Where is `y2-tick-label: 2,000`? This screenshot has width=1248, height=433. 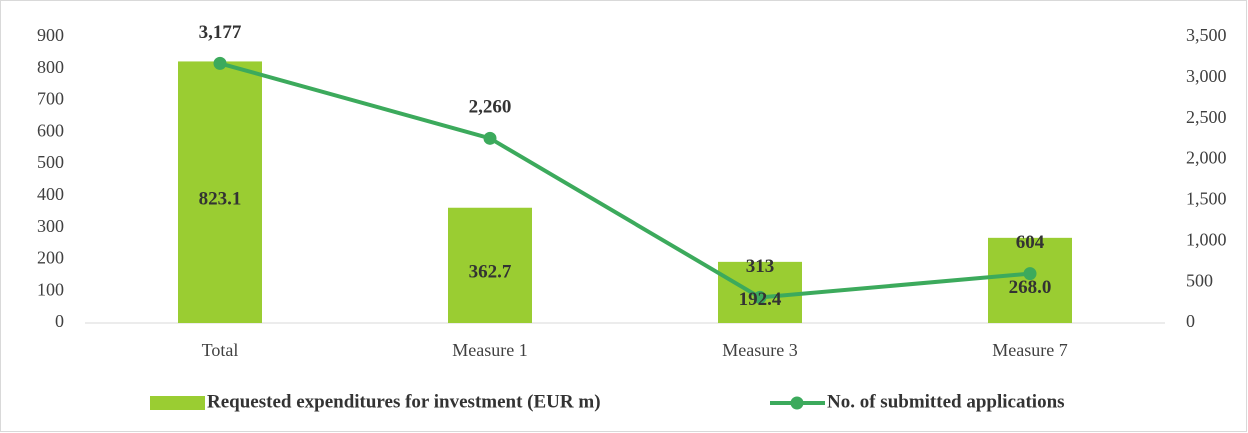 y2-tick-label: 2,000 is located at coordinates (1206, 158).